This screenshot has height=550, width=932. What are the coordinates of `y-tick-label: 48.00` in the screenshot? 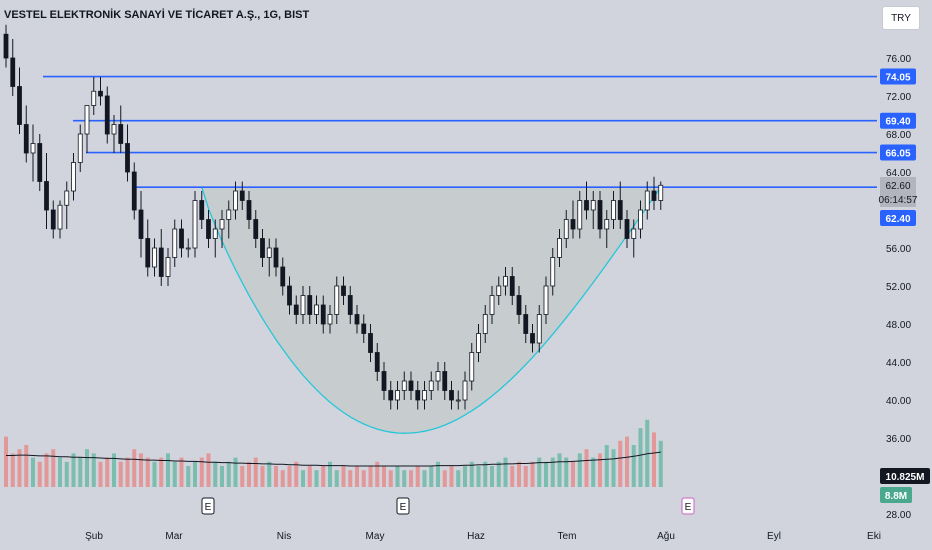 It's located at (898, 325).